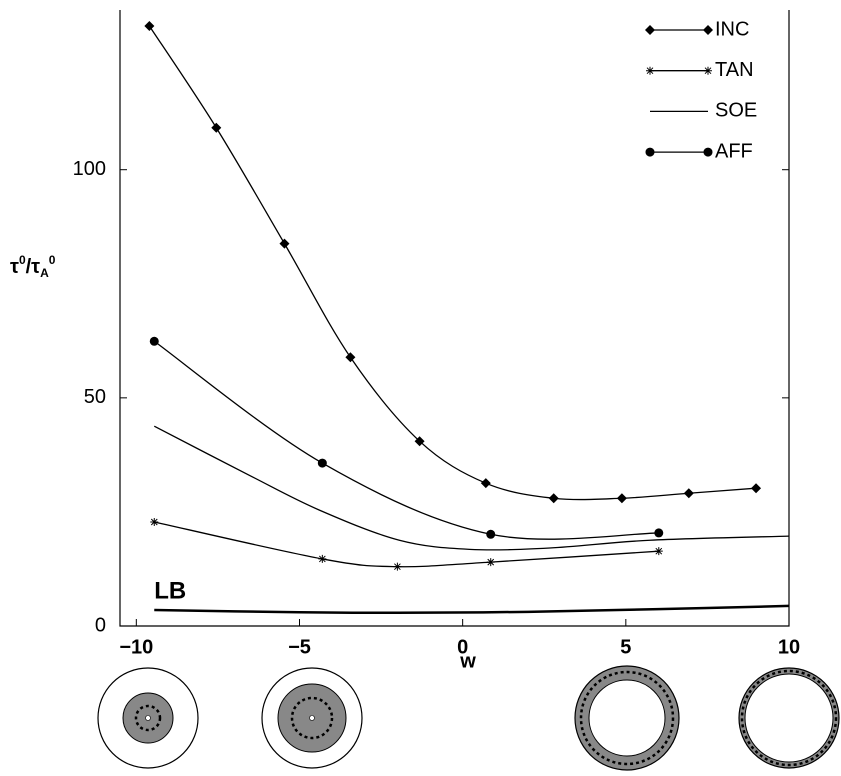 Image resolution: width=841 pixels, height=776 pixels. Describe the element at coordinates (299, 647) in the screenshot. I see `x-tick-label: −5` at that location.